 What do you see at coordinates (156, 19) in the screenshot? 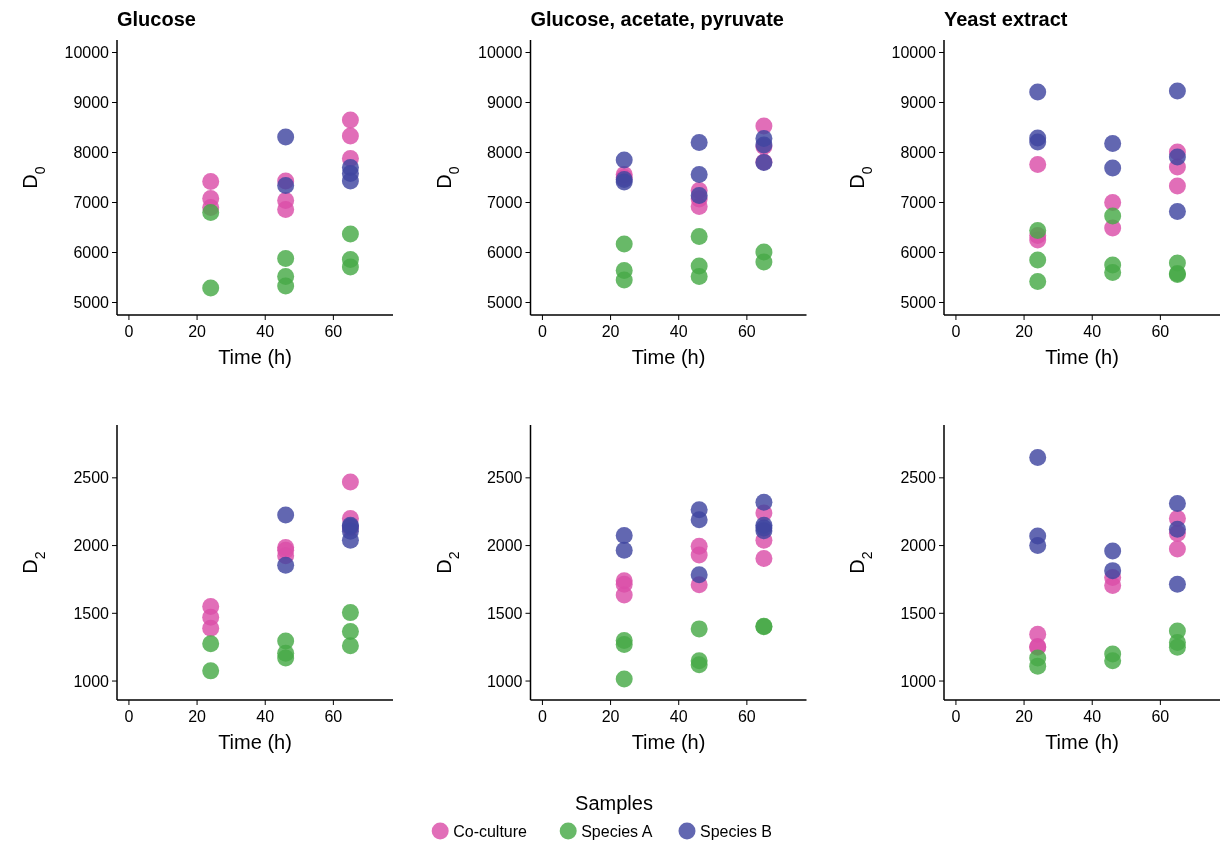
I see `chart-title: Glucose` at bounding box center [156, 19].